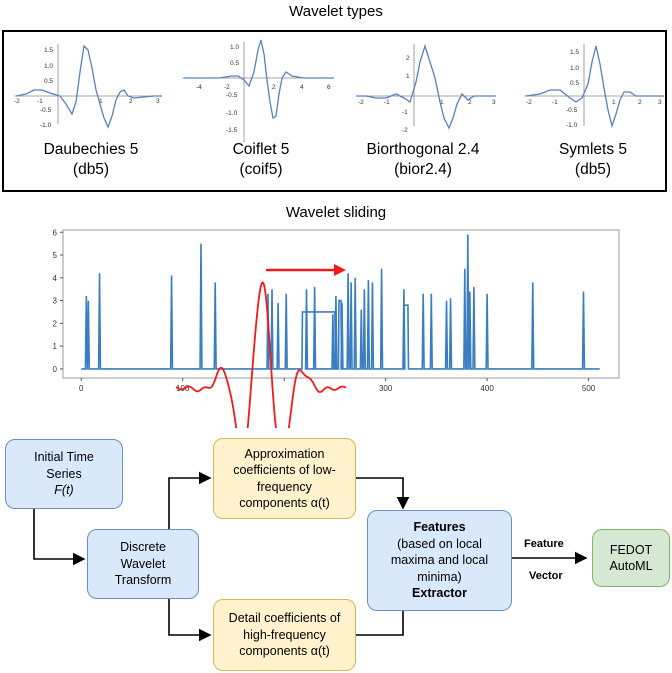  What do you see at coordinates (439, 593) in the screenshot?
I see `features-extractor-label: Extractor` at bounding box center [439, 593].